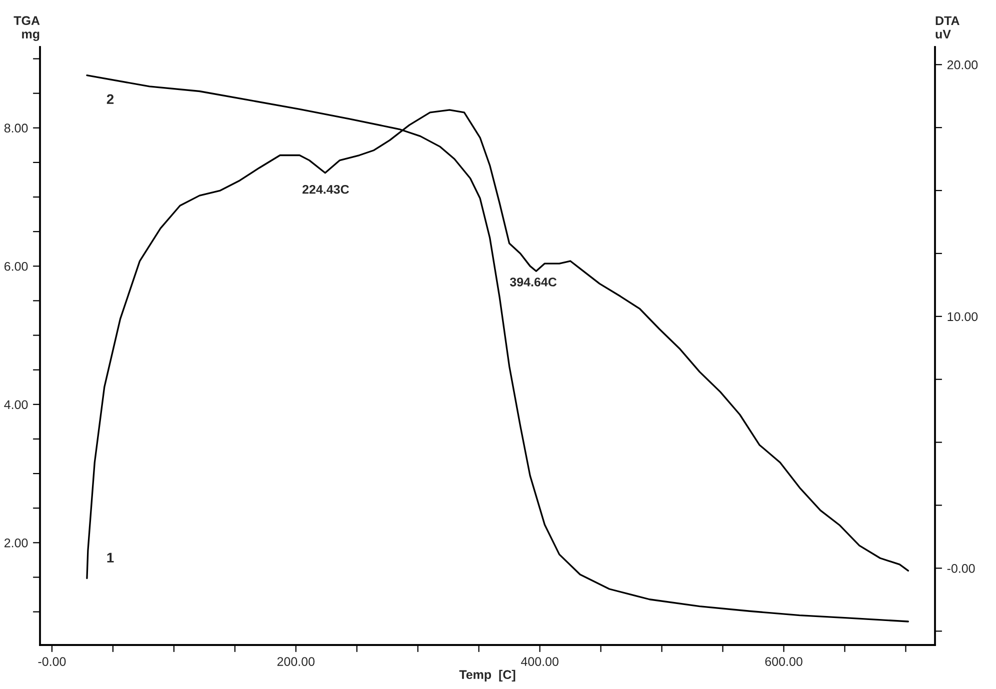  I want to click on annotation: 224.43C, so click(325, 189).